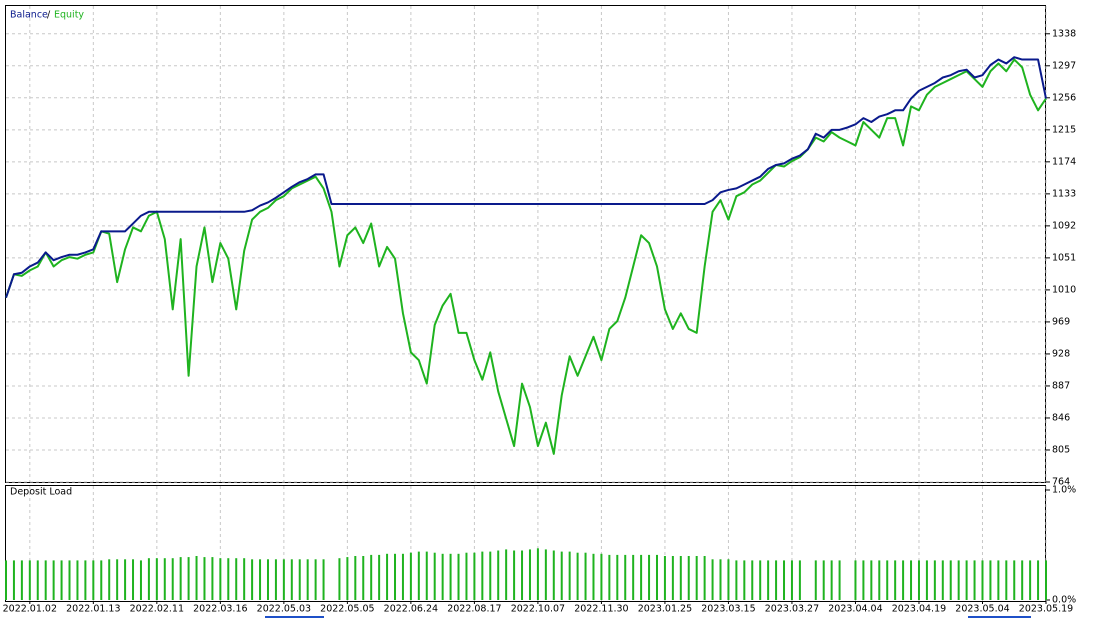 This screenshot has height=619, width=1095. Describe the element at coordinates (30, 609) in the screenshot. I see `x-tick-label: 2022.01.02` at that location.